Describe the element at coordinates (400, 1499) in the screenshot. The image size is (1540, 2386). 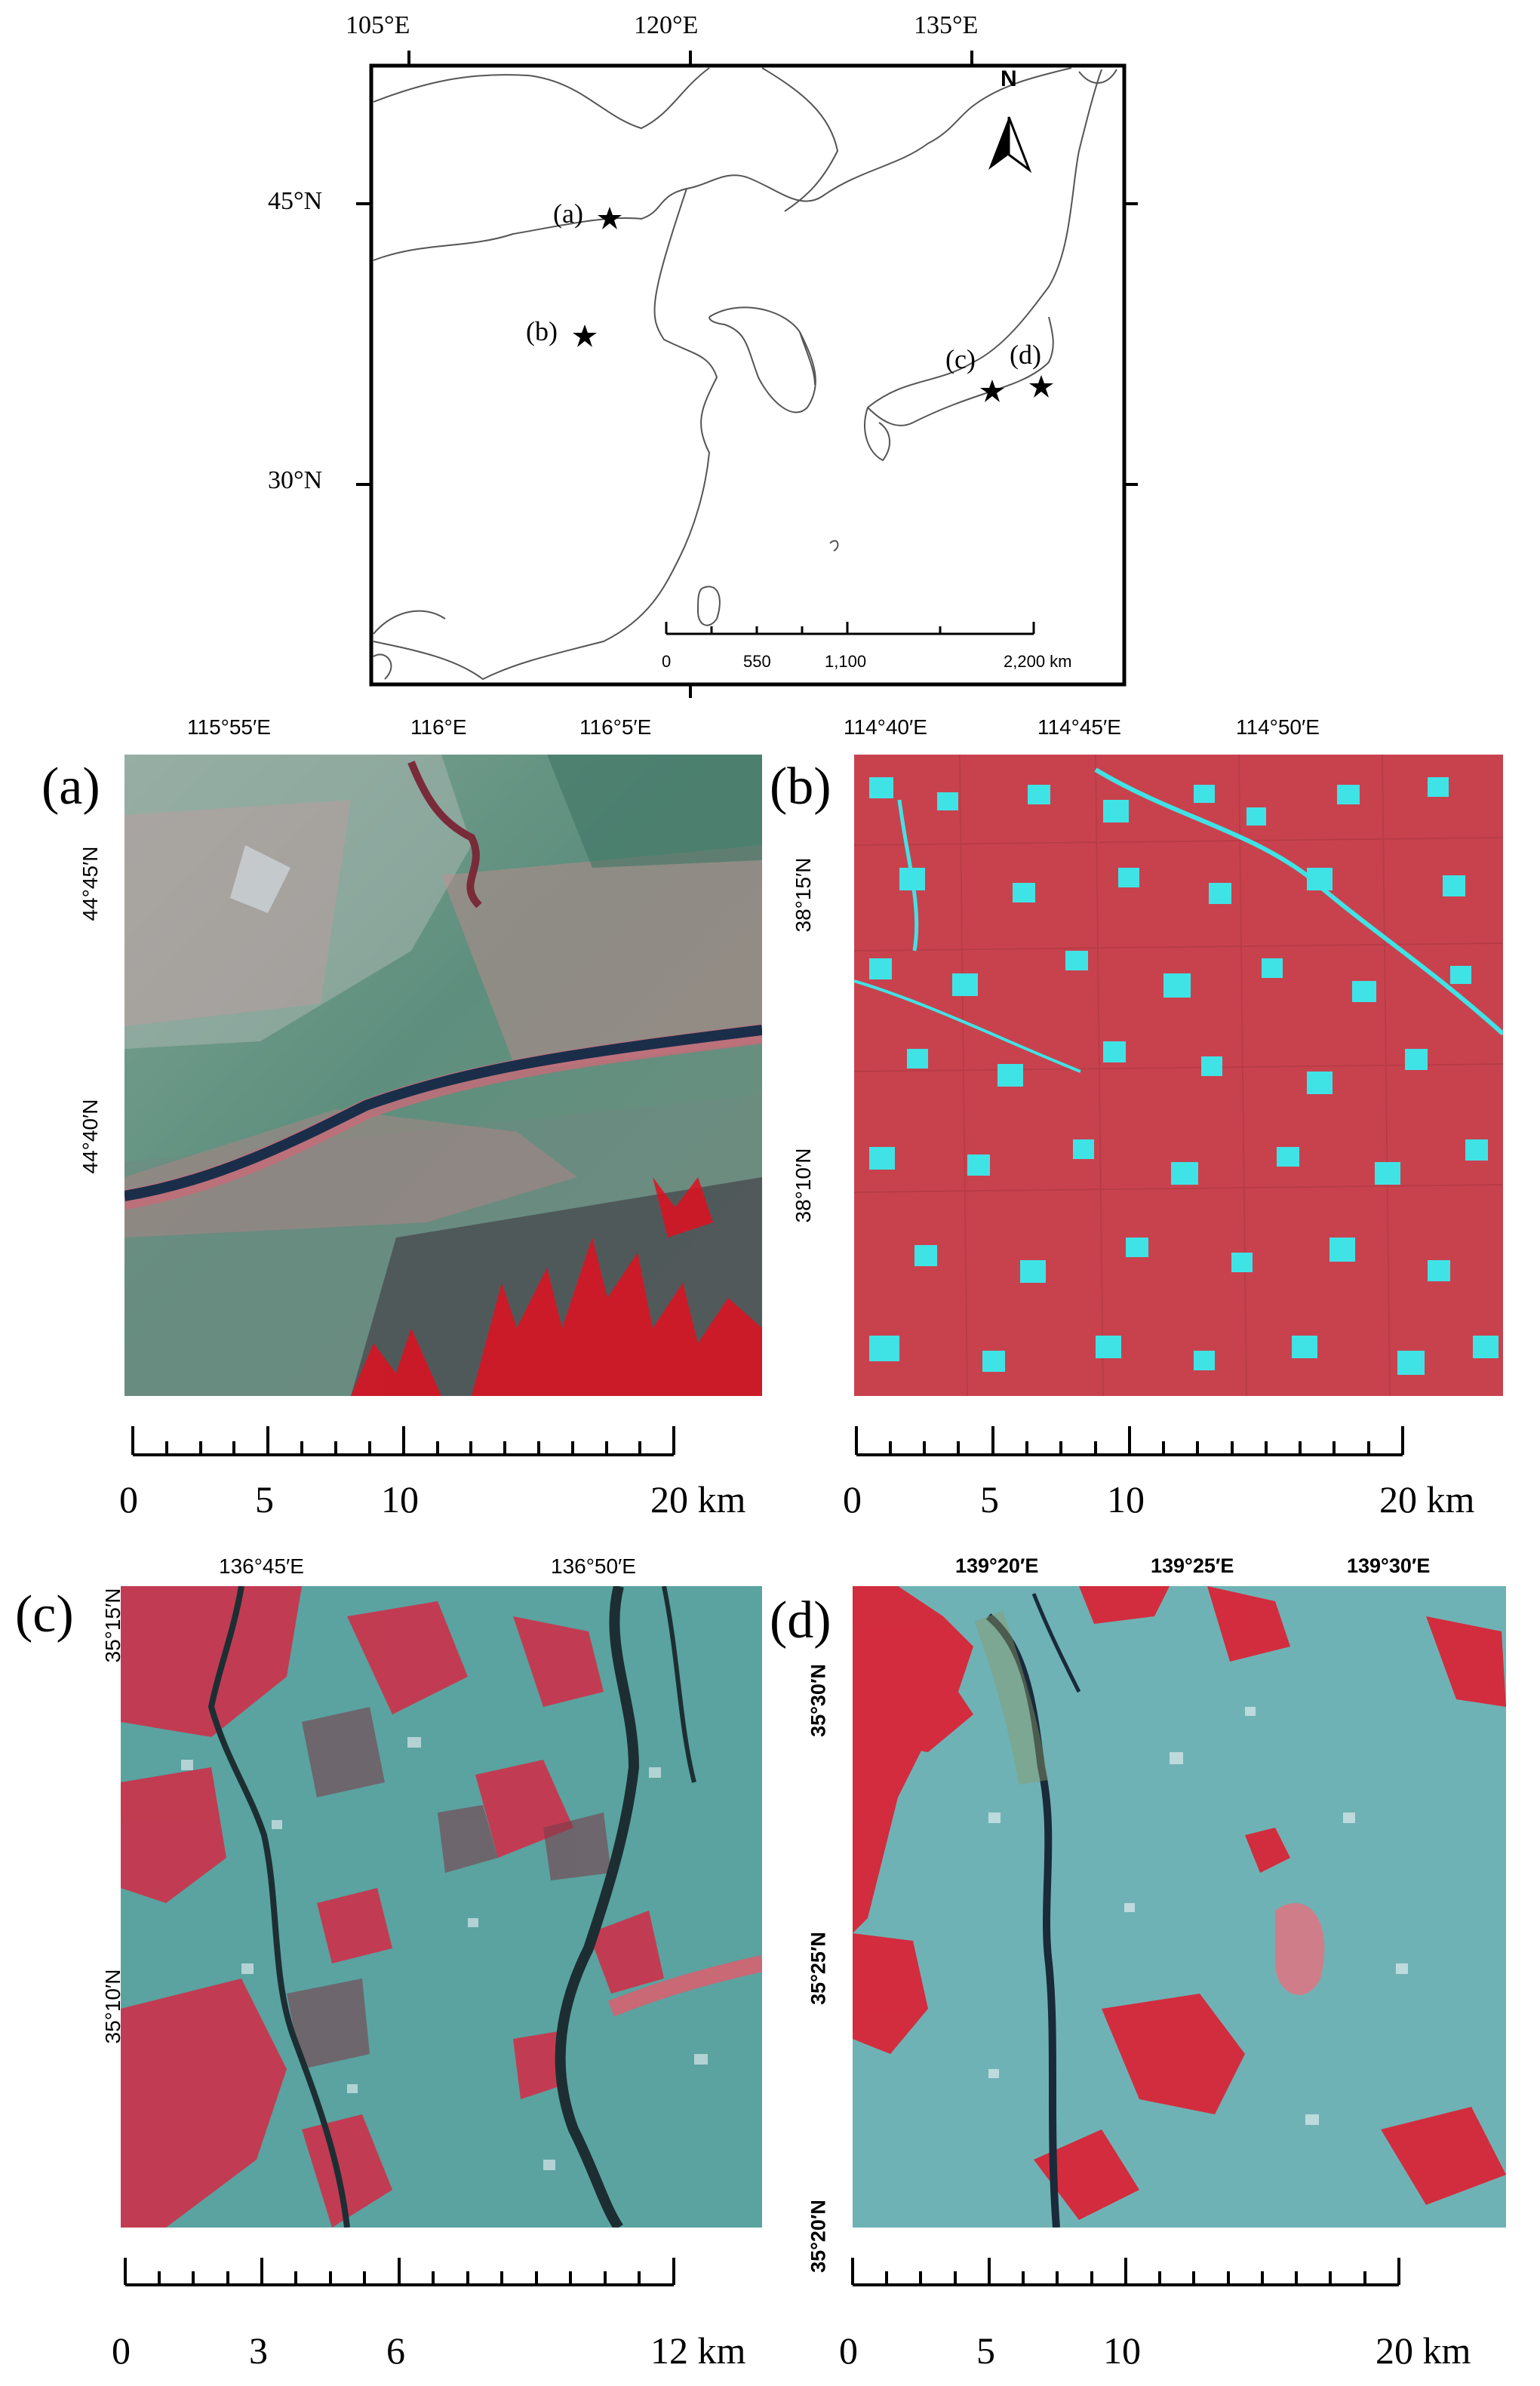
I see `panel-a-scale-10: 10` at that location.